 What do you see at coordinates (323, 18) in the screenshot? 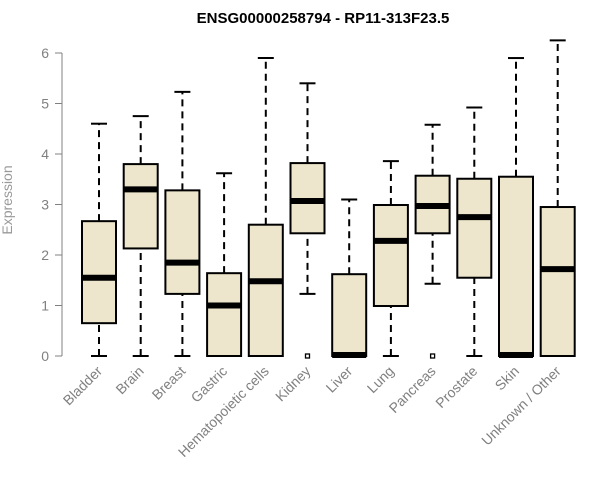
I see `chart-title: ENSG00000258794 - RP11-313F23.5` at bounding box center [323, 18].